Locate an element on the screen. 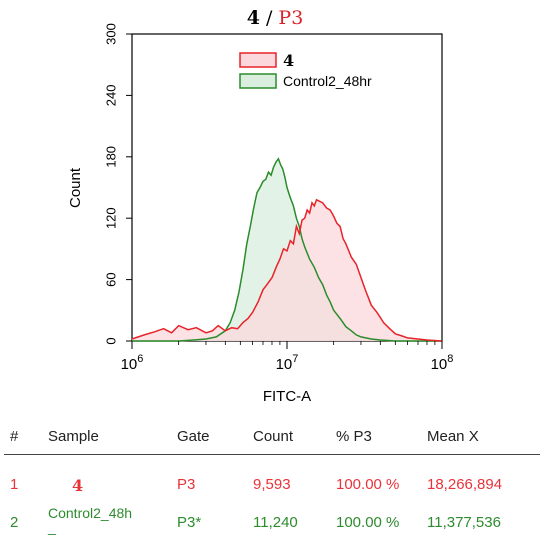  header-mean: Mean X is located at coordinates (453, 436).